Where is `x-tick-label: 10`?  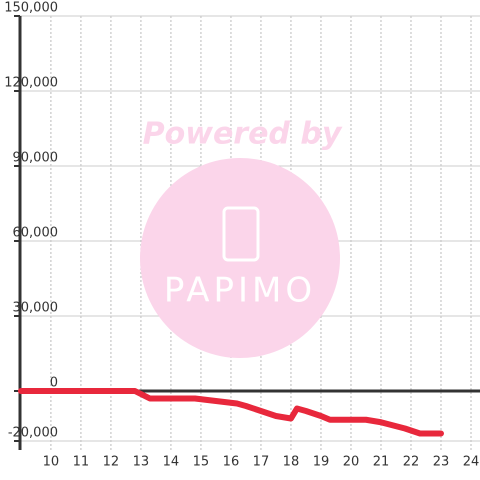 x-tick-label: 10 is located at coordinates (51, 462).